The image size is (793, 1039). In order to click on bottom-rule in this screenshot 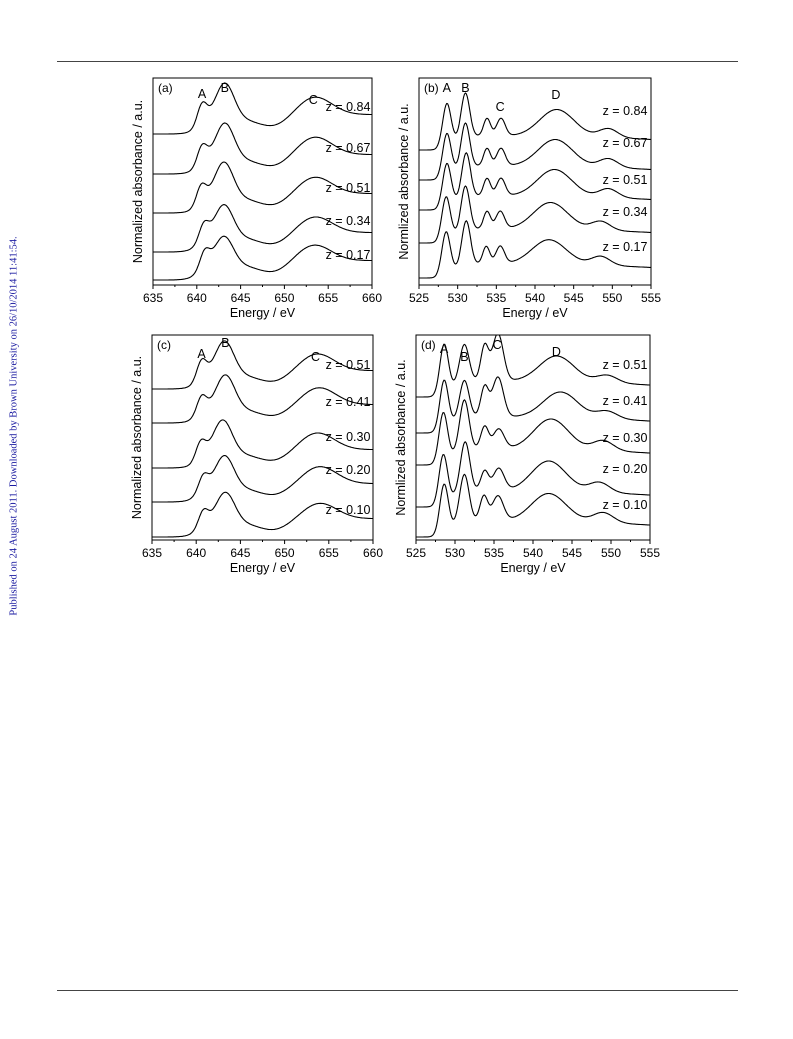, I will do `click(397, 990)`.